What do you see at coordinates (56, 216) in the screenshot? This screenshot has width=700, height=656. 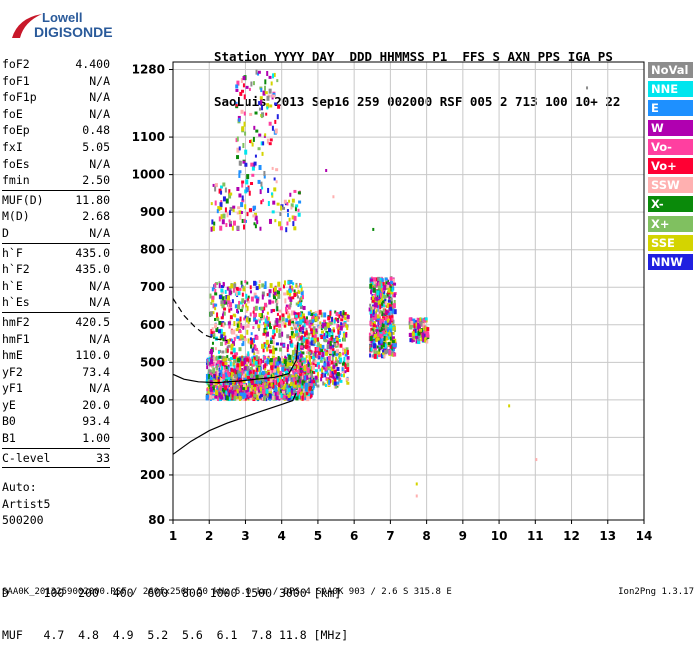 I see `param-row: M(D) 2.68` at bounding box center [56, 216].